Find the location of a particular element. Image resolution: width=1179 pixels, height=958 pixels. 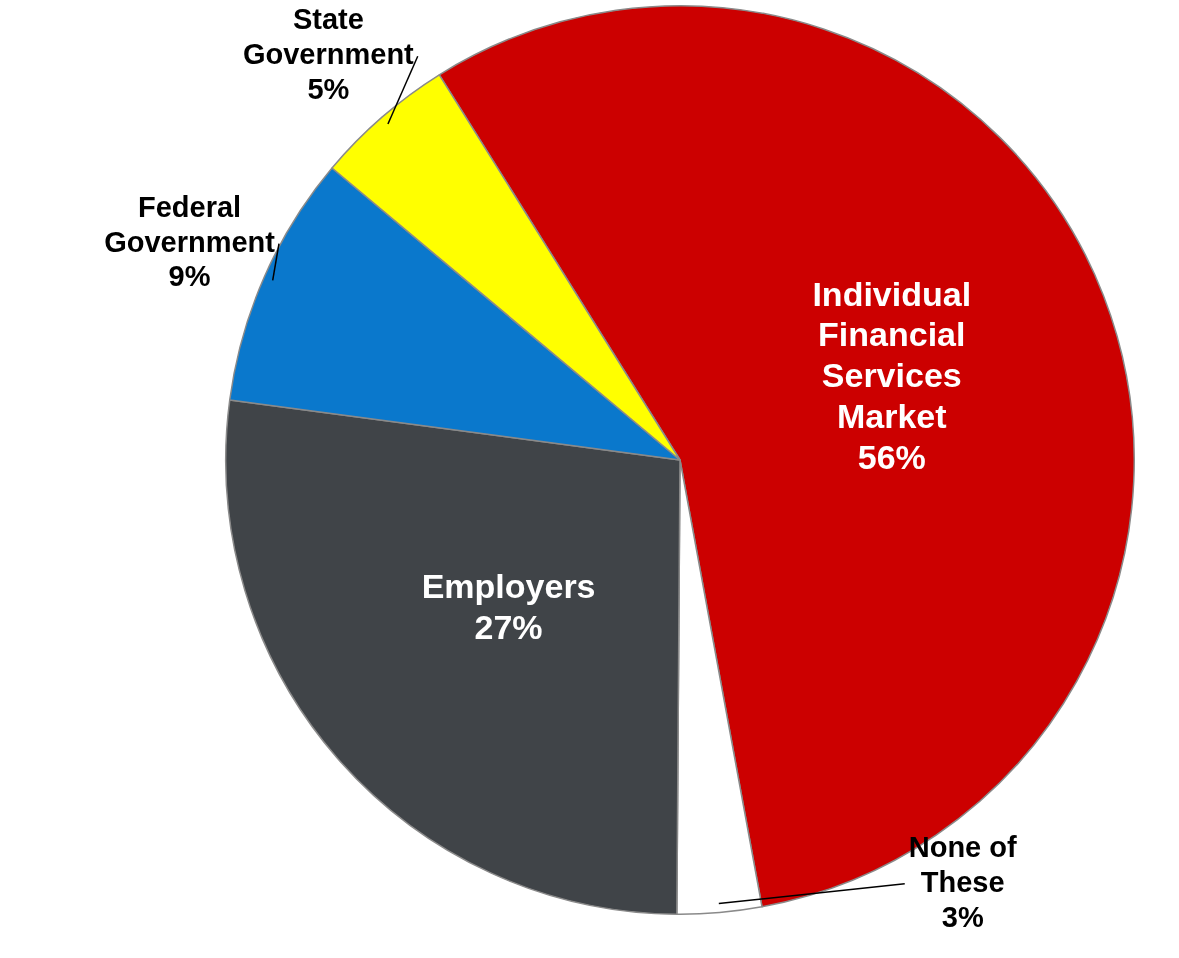

slice-label: Employers is located at coordinates (508, 585).